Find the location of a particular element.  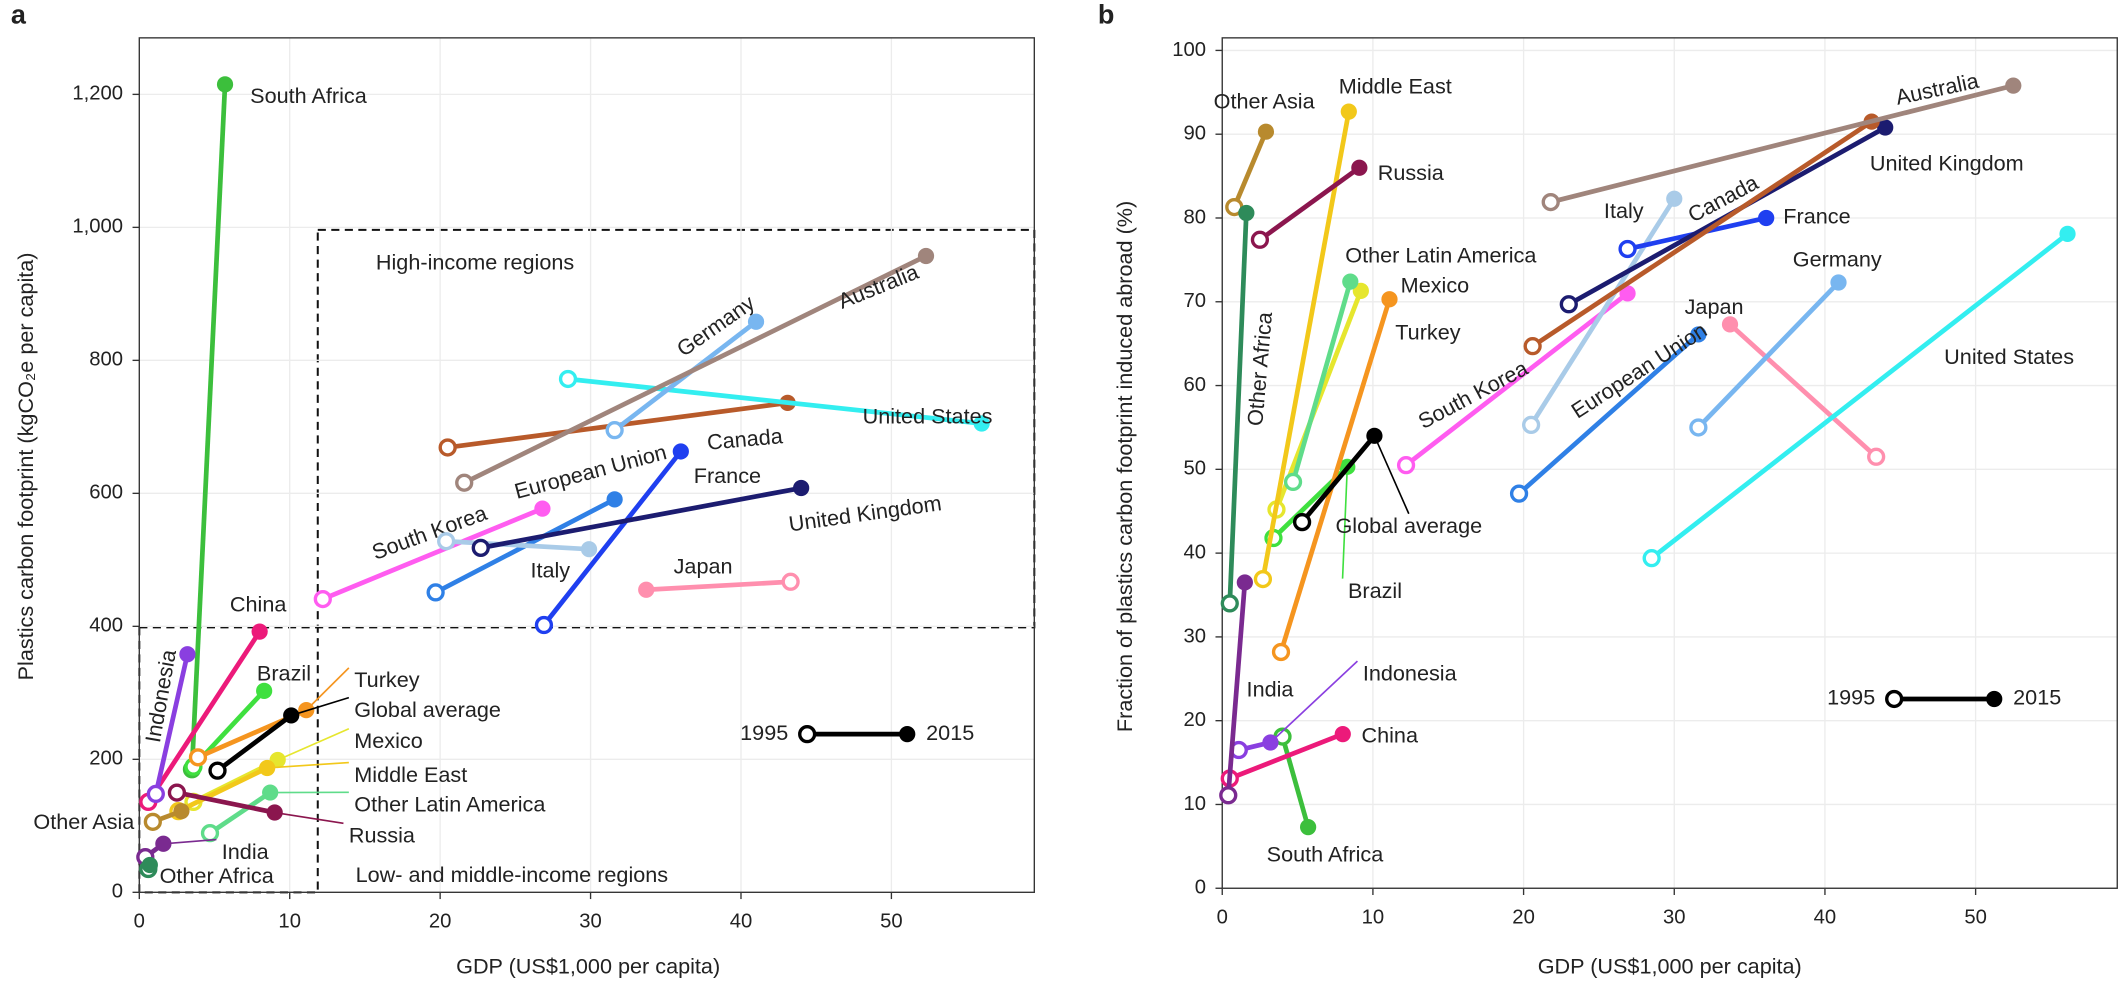

y-tick-label: 10 is located at coordinates (1194, 804).